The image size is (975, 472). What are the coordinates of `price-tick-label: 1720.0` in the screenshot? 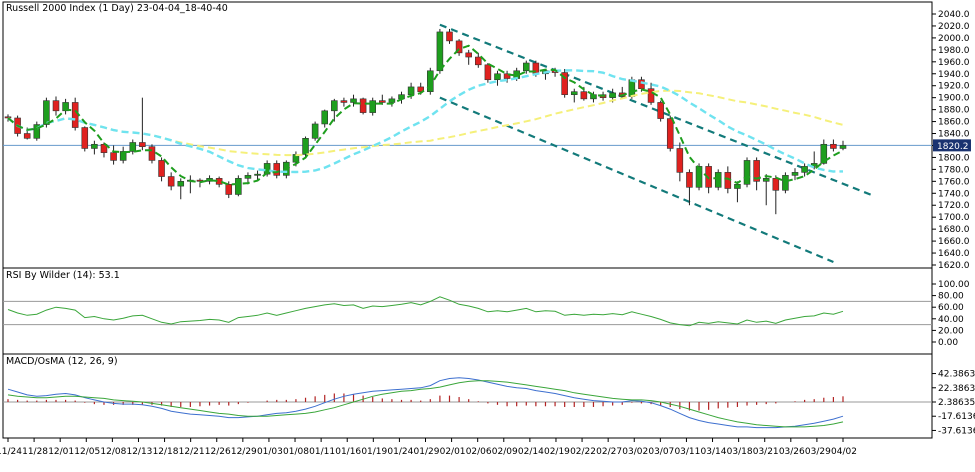 It's located at (954, 206).